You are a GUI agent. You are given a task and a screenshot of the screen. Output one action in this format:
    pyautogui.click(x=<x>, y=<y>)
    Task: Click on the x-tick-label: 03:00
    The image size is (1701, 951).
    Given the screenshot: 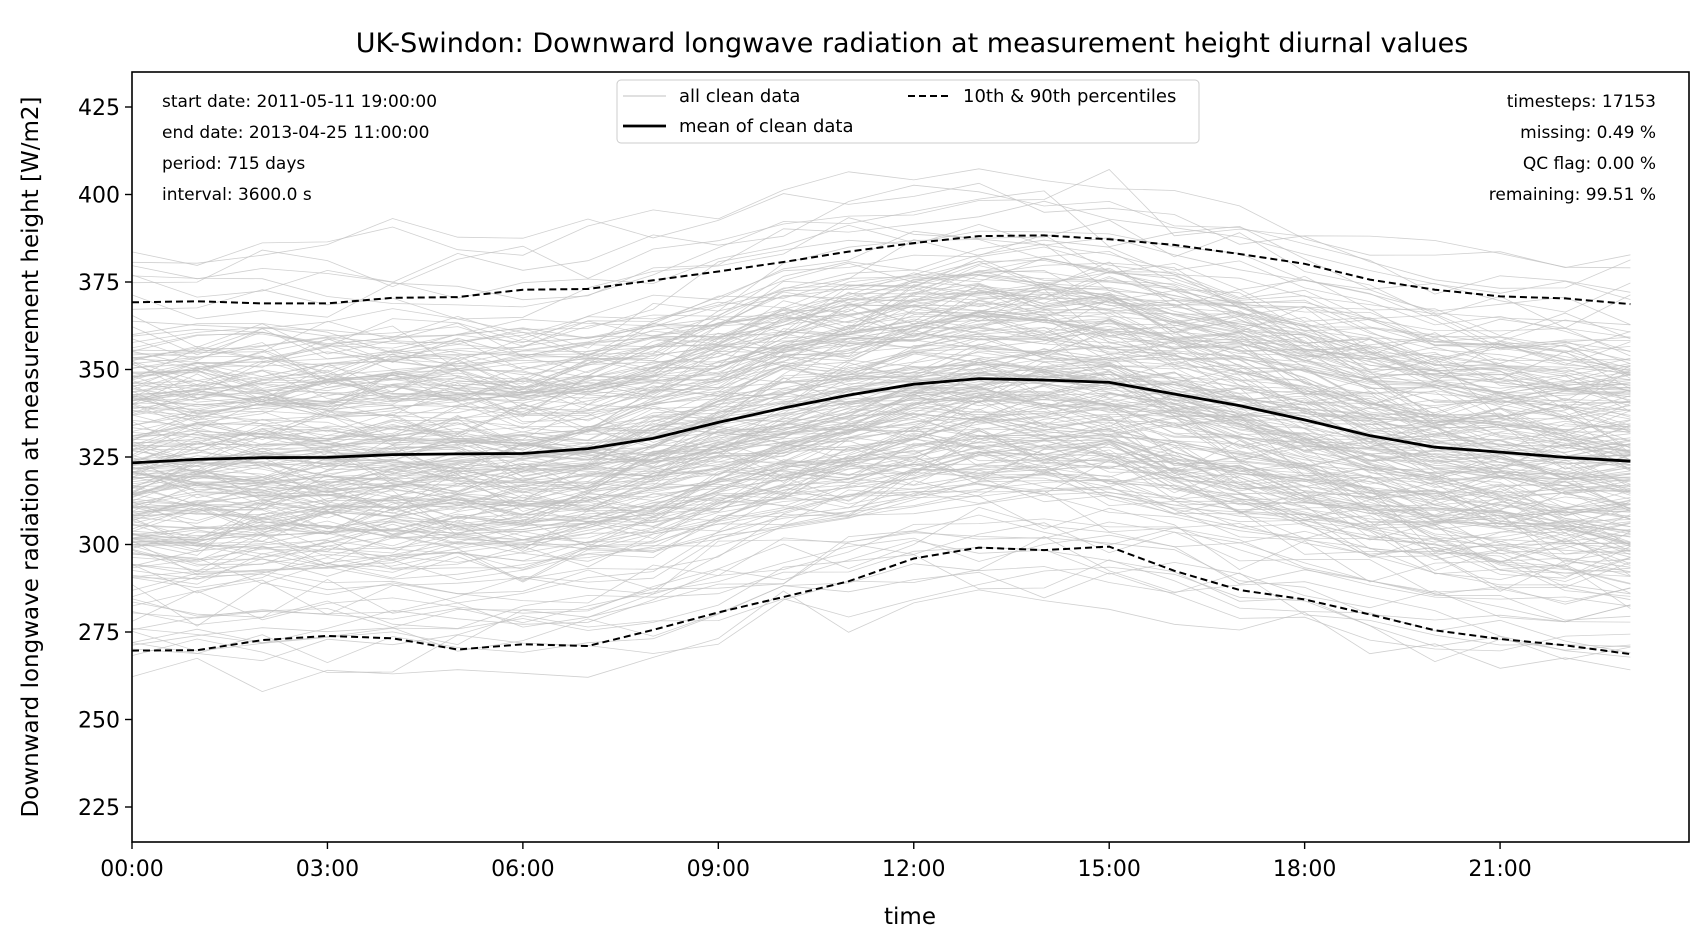 What is the action you would take?
    pyautogui.click(x=327, y=869)
    